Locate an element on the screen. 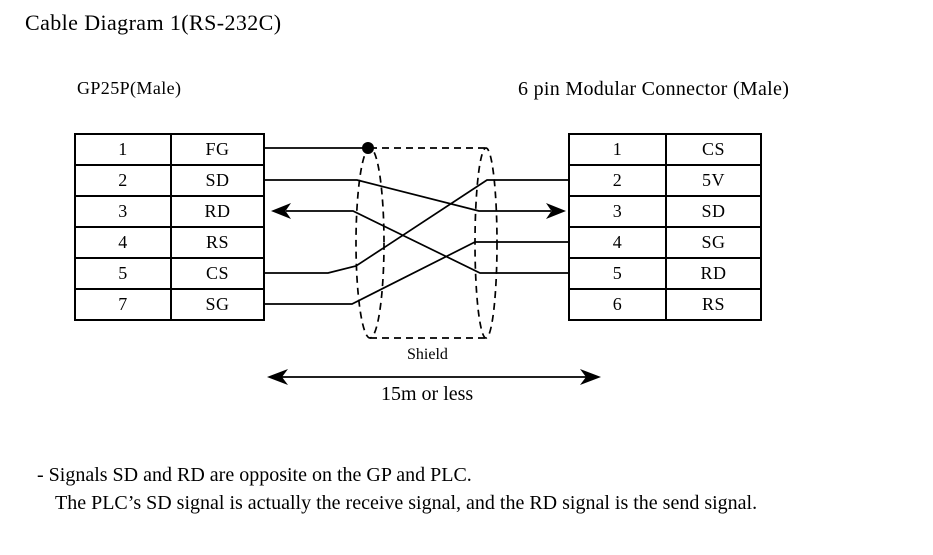  table-row: 1 FG is located at coordinates (169, 150).